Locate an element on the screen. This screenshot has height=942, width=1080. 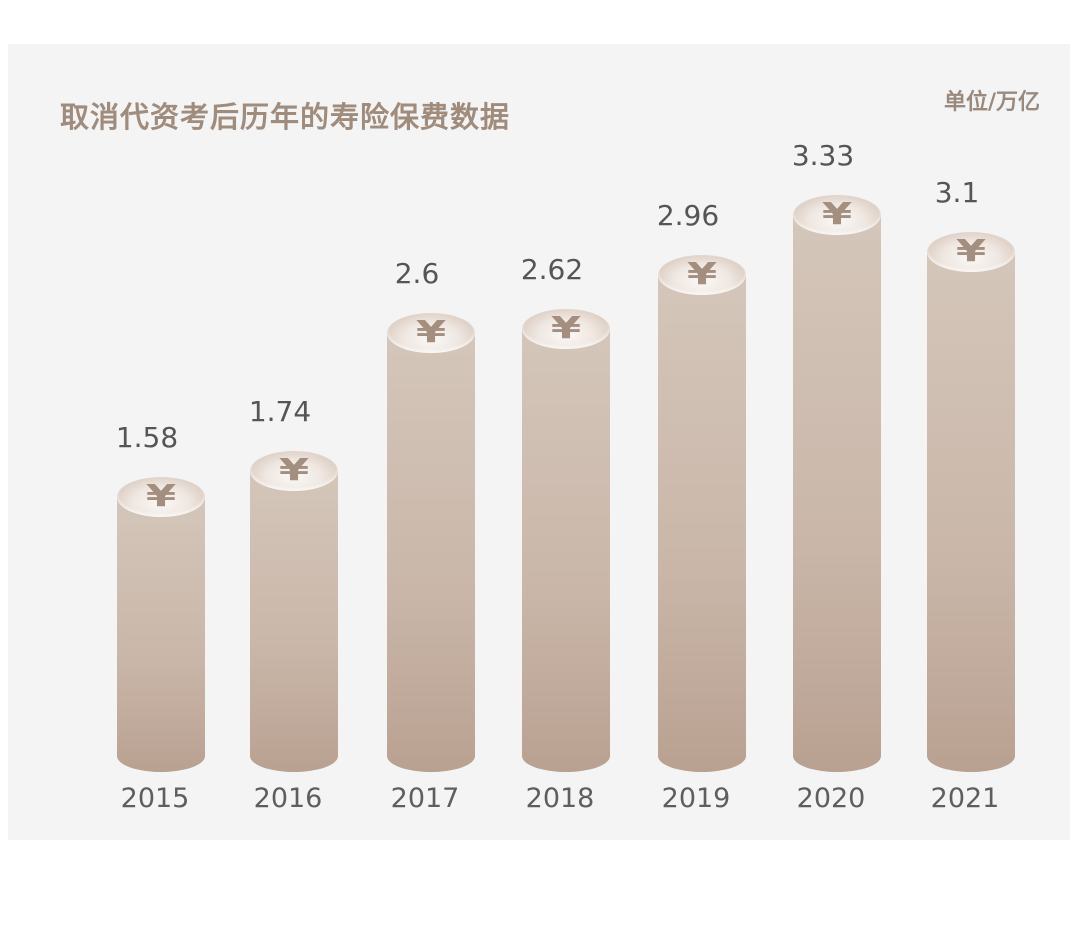
year-label: 2020 is located at coordinates (831, 798).